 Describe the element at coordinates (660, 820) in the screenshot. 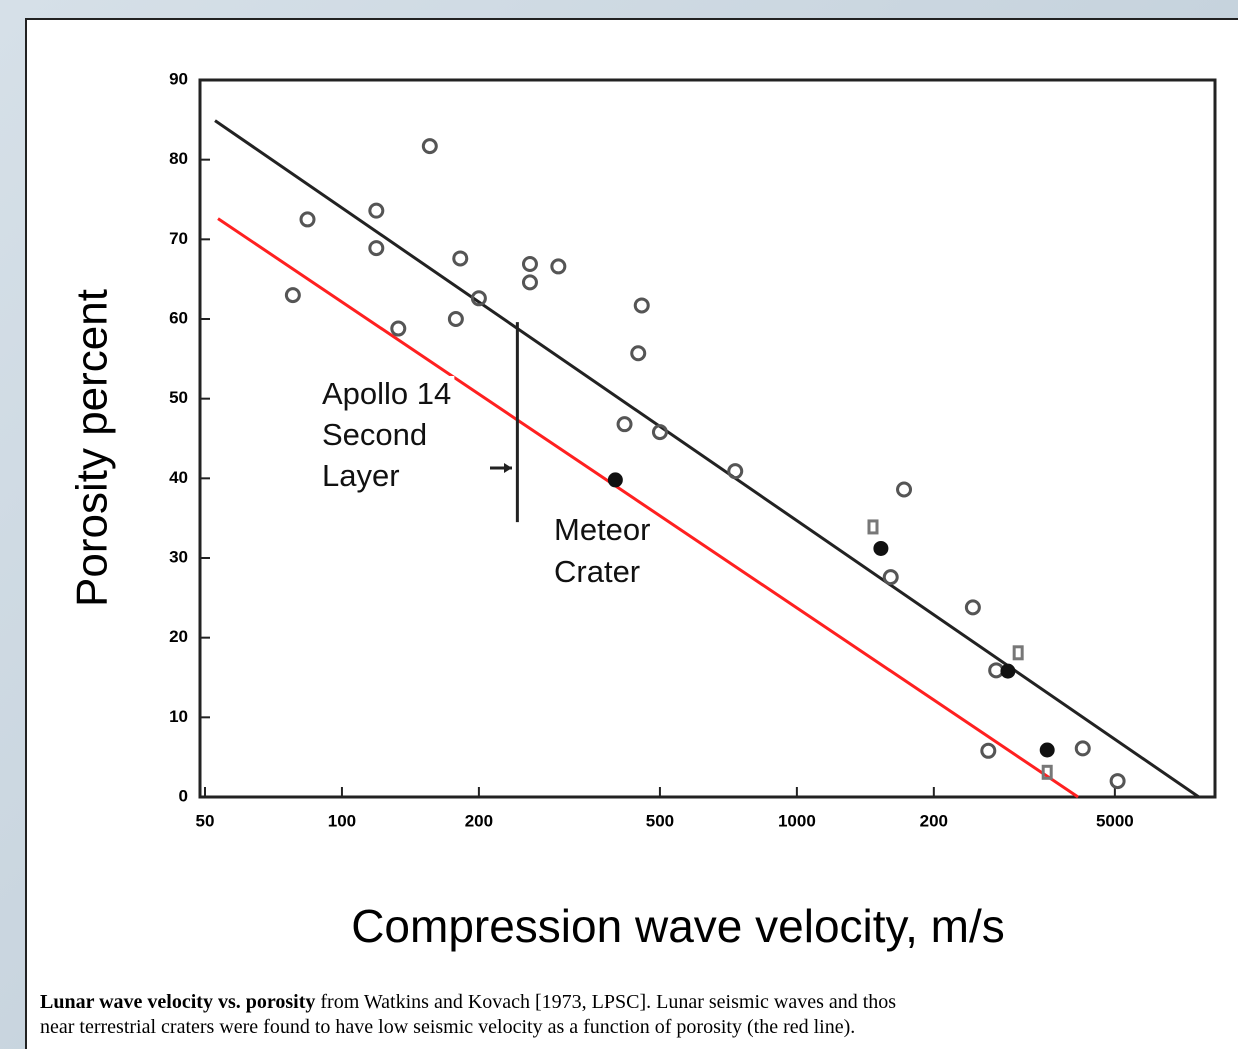

I see `x-tick-label: 500` at that location.